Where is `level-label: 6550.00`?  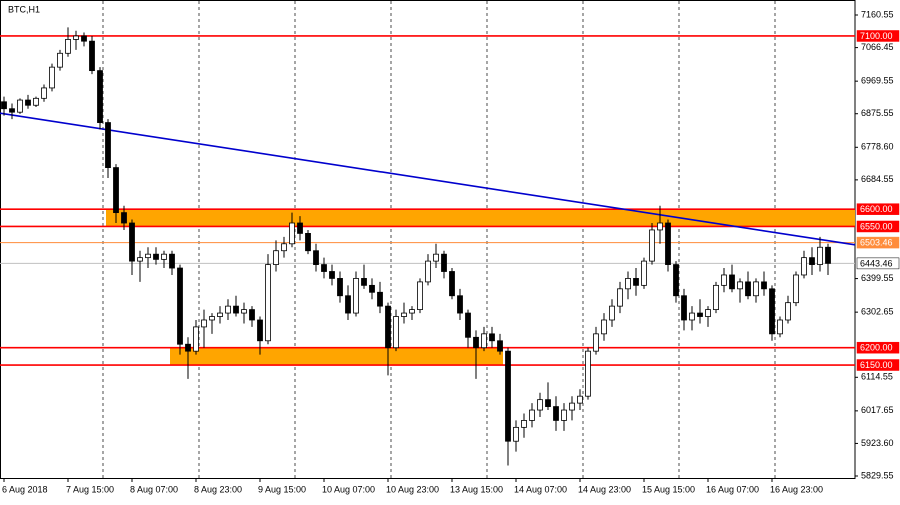
level-label: 6550.00 is located at coordinates (876, 226).